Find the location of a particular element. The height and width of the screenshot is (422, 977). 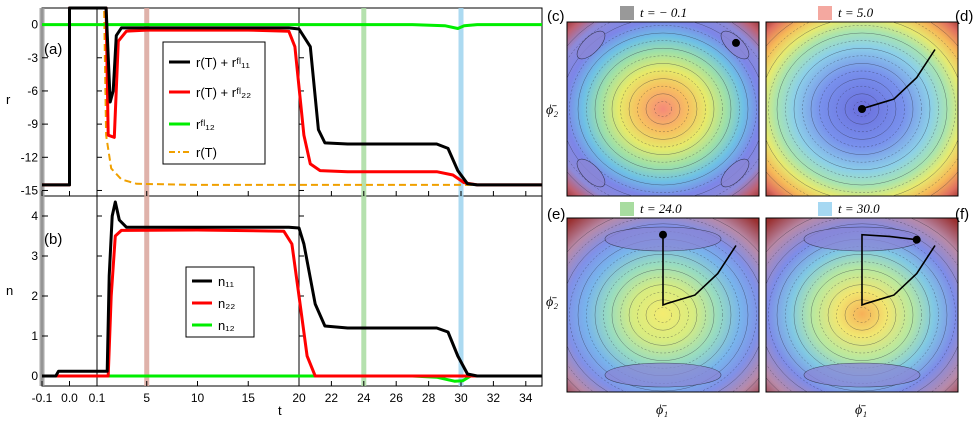

legend-a-label-4: r(T) is located at coordinates (206, 152).